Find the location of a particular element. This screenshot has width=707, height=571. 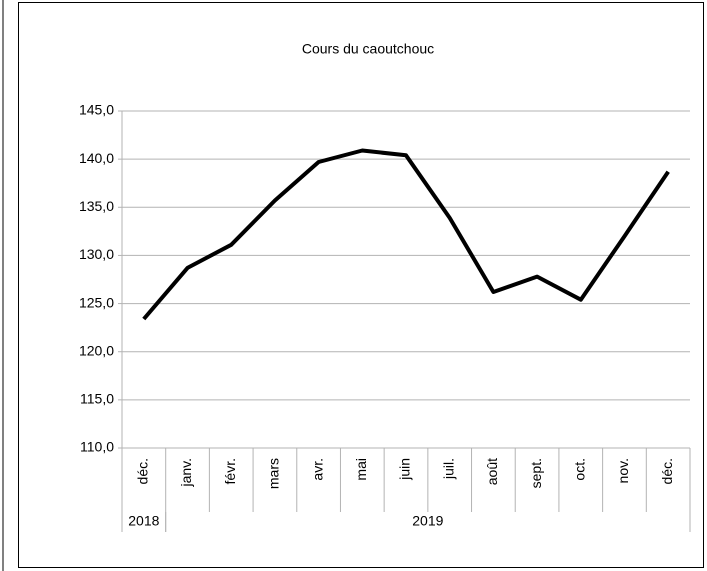

x-tick-label: mars is located at coordinates (274, 473).